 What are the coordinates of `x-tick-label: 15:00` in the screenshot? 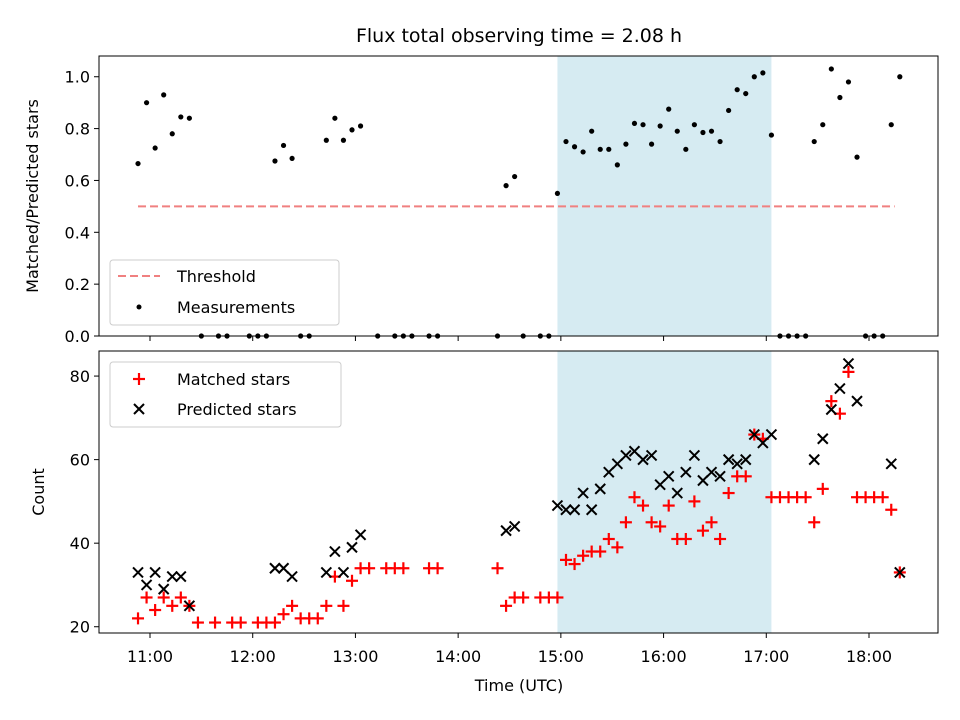 It's located at (561, 656).